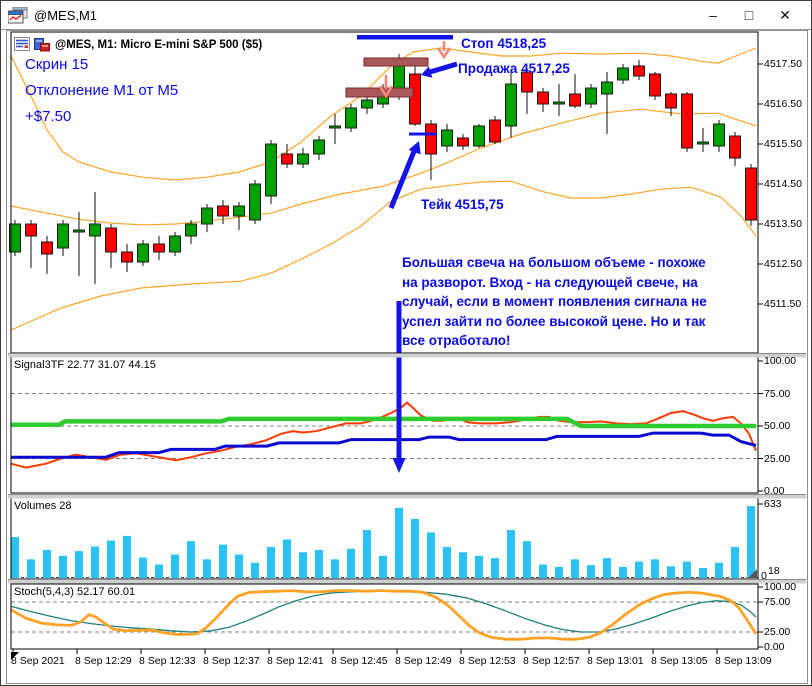 The width and height of the screenshot is (812, 686). I want to click on stop-level-line, so click(405, 37).